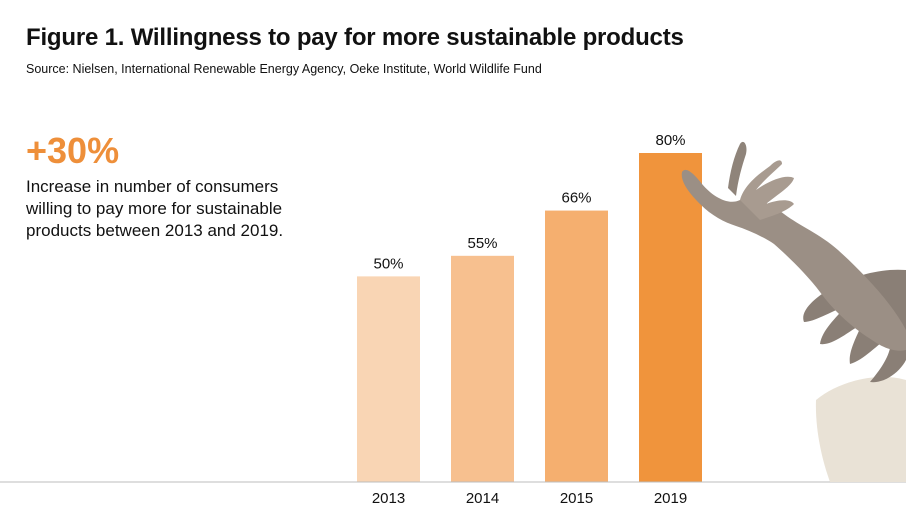  What do you see at coordinates (388, 379) in the screenshot?
I see `bar-2013` at bounding box center [388, 379].